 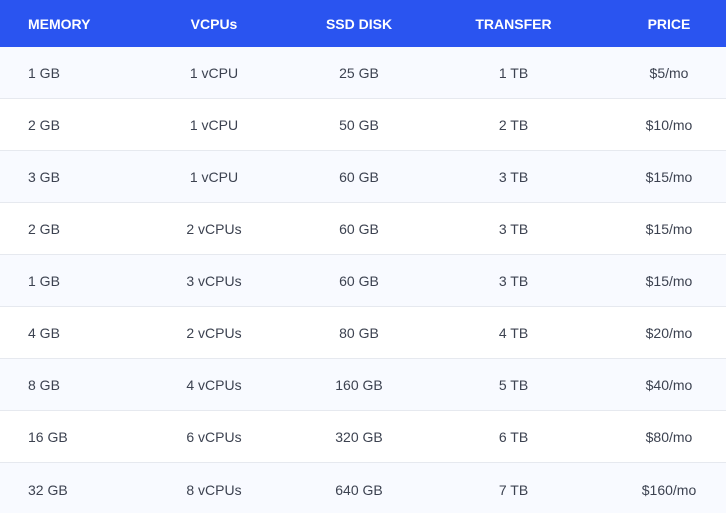 What do you see at coordinates (513, 384) in the screenshot?
I see `transfer-cell: 5 TB` at bounding box center [513, 384].